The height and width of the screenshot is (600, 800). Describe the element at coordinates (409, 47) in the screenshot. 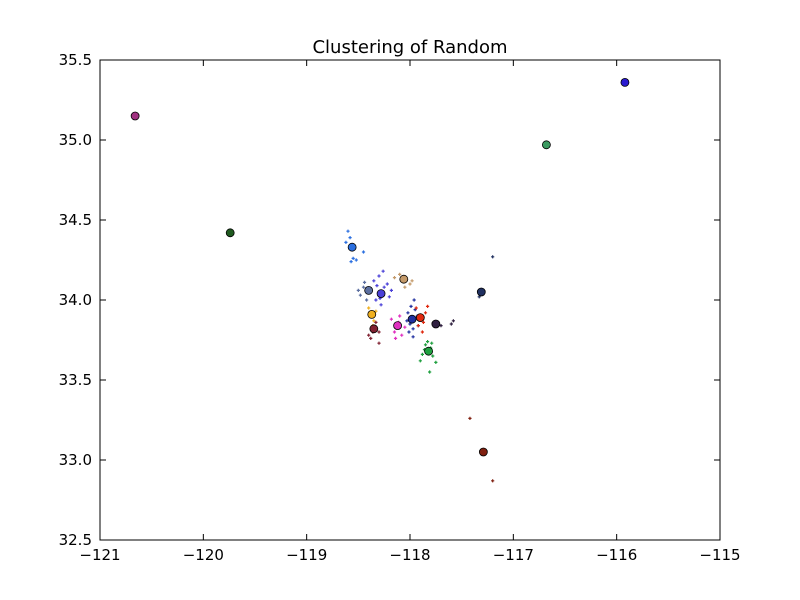

I see `chart-title: Clustering of Random` at that location.